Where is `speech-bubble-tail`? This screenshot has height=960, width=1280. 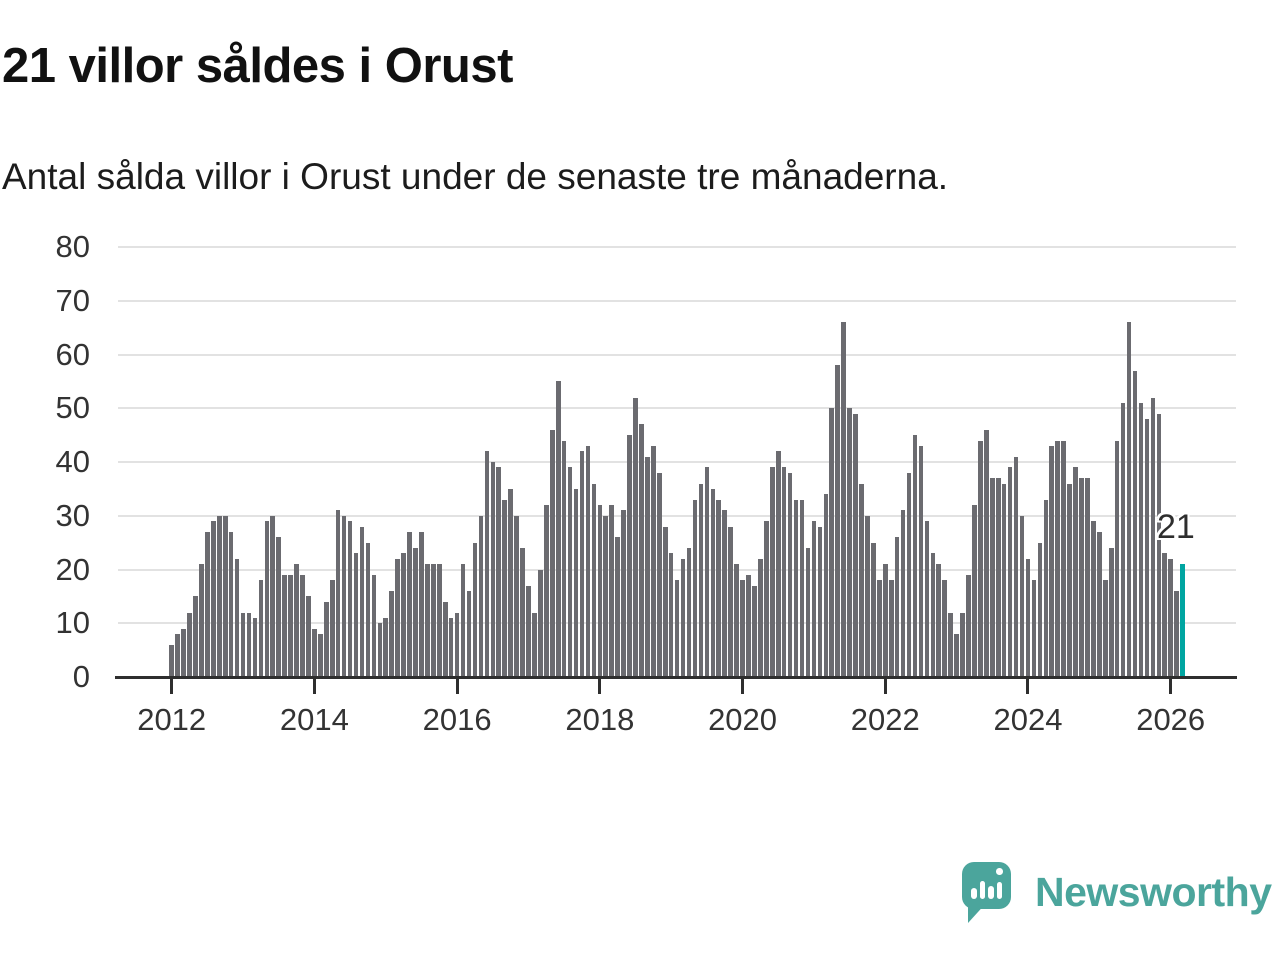 speech-bubble-tail is located at coordinates (978, 912).